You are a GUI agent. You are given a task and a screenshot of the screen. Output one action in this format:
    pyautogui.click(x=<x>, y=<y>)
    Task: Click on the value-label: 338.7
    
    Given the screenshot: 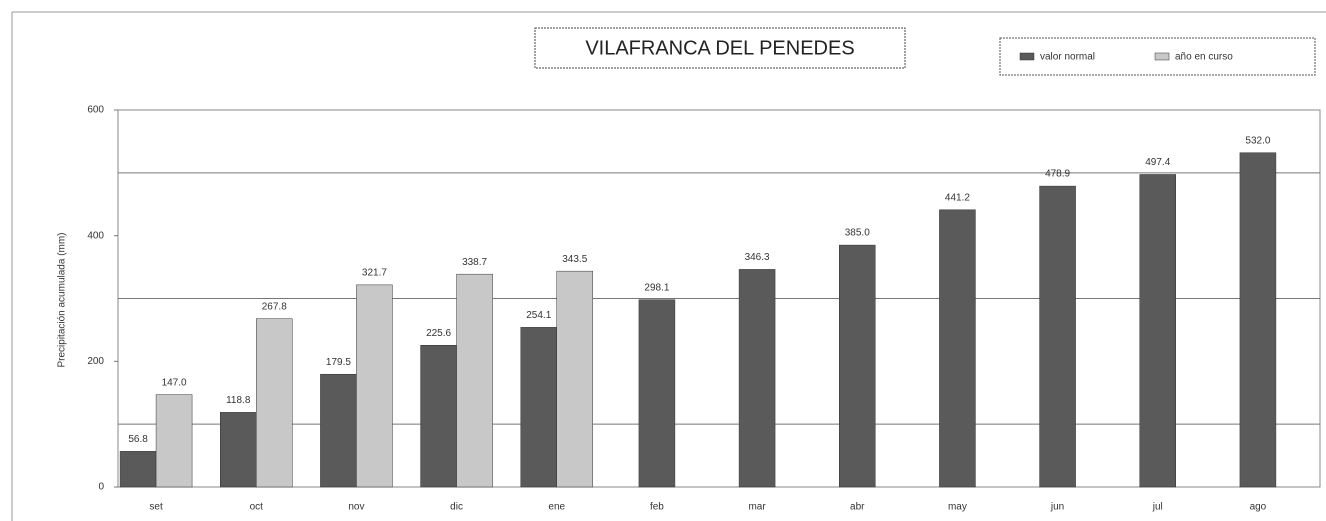 What is the action you would take?
    pyautogui.click(x=474, y=262)
    